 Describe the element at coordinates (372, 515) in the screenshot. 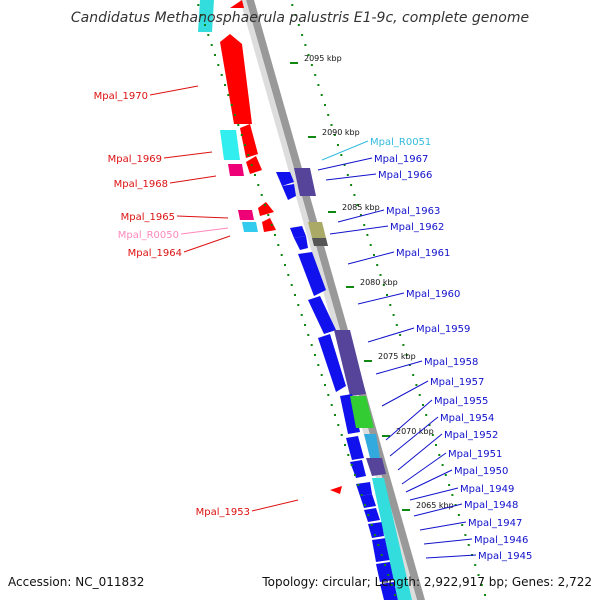

I see `gene-mpal-1947` at that location.